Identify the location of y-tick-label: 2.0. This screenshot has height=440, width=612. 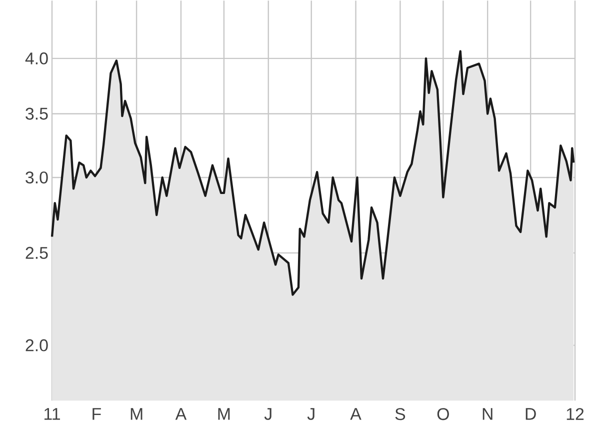
(37, 346).